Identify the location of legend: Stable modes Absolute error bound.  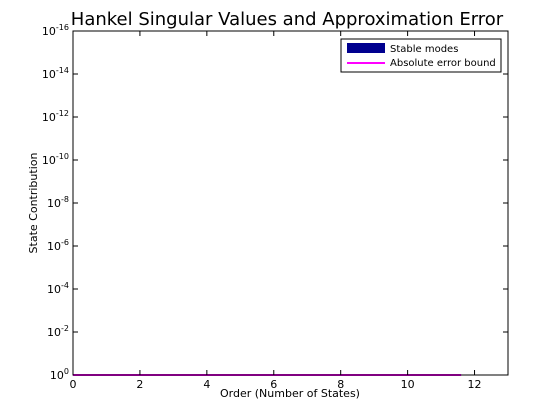
(421, 55).